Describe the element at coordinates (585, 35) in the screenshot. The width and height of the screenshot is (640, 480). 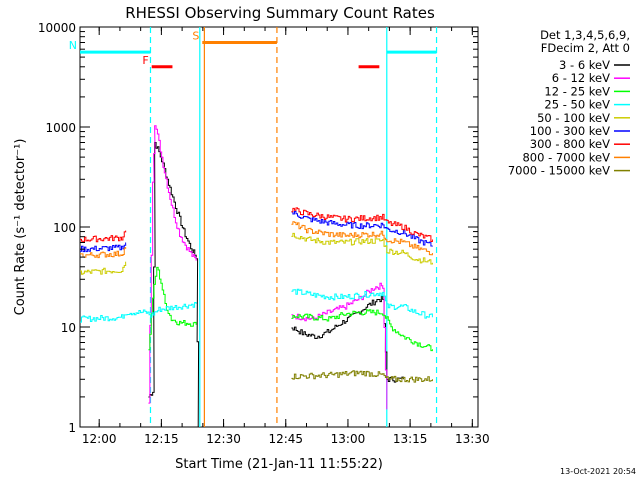
I see `legend-header-line-1: Det 1,3,4,5,6,9,` at that location.